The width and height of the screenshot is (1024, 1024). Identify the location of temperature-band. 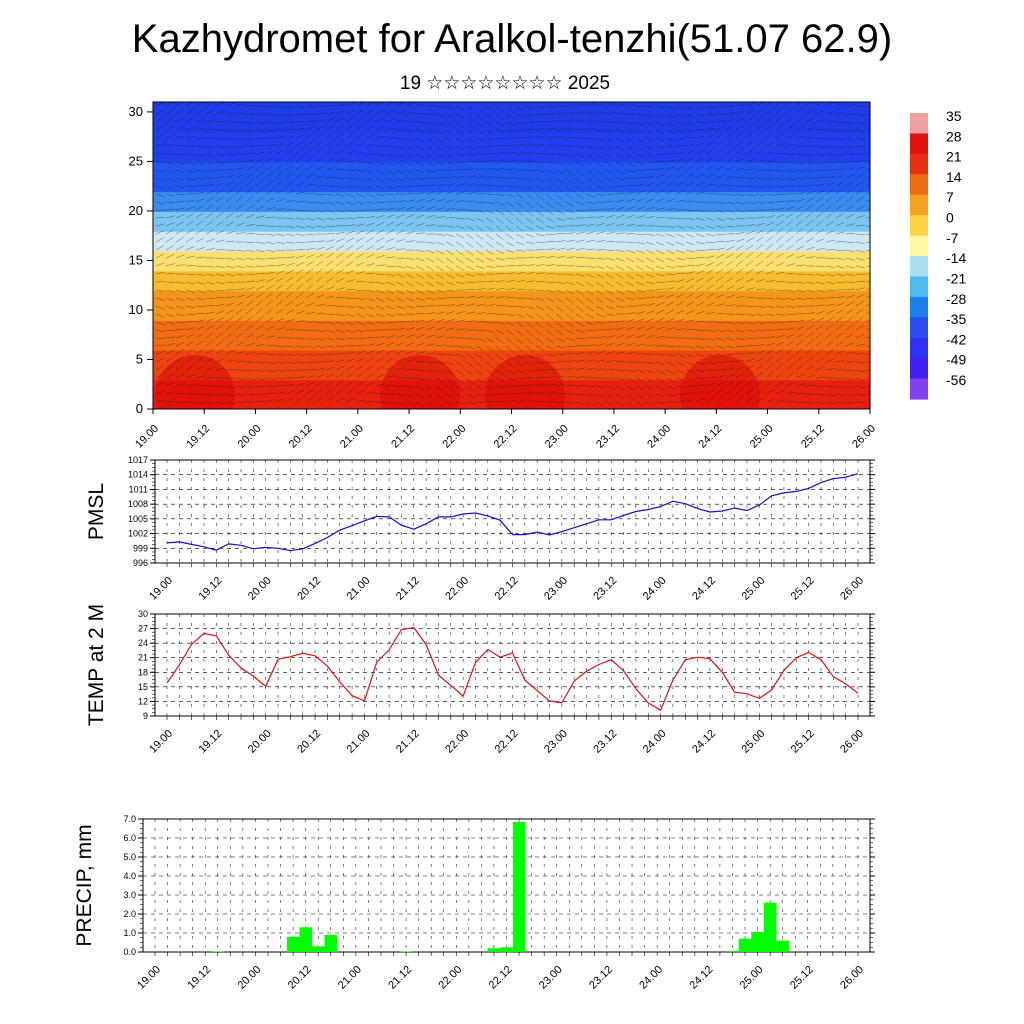
(511, 117).